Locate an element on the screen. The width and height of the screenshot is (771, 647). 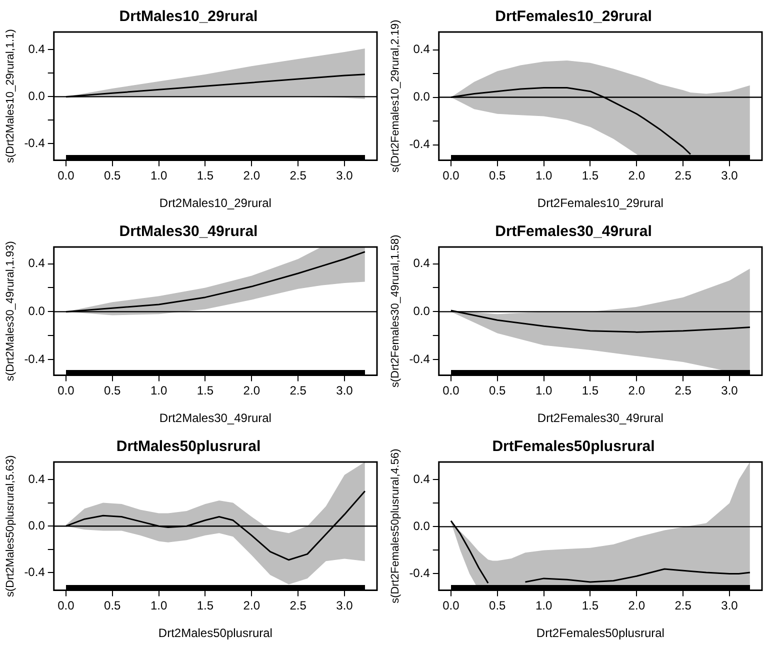
x-axis-title: Drt2Females30_49rural is located at coordinates (600, 418).